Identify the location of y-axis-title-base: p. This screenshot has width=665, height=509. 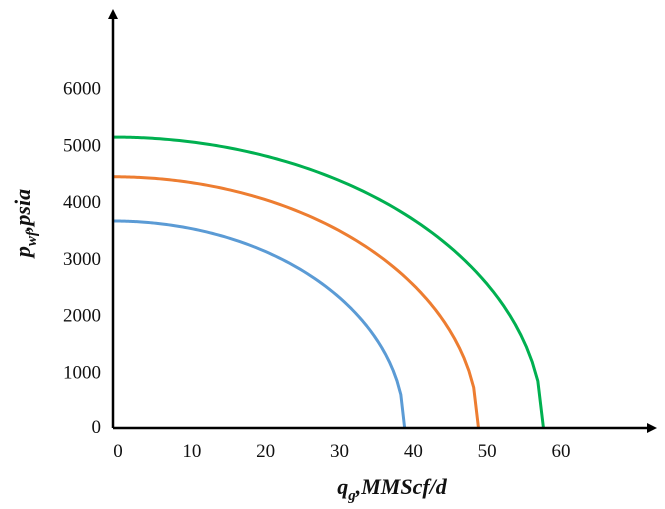
(22, 252).